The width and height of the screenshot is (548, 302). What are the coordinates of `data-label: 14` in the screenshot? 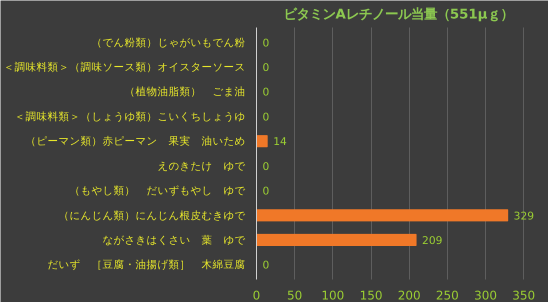 It's located at (280, 141).